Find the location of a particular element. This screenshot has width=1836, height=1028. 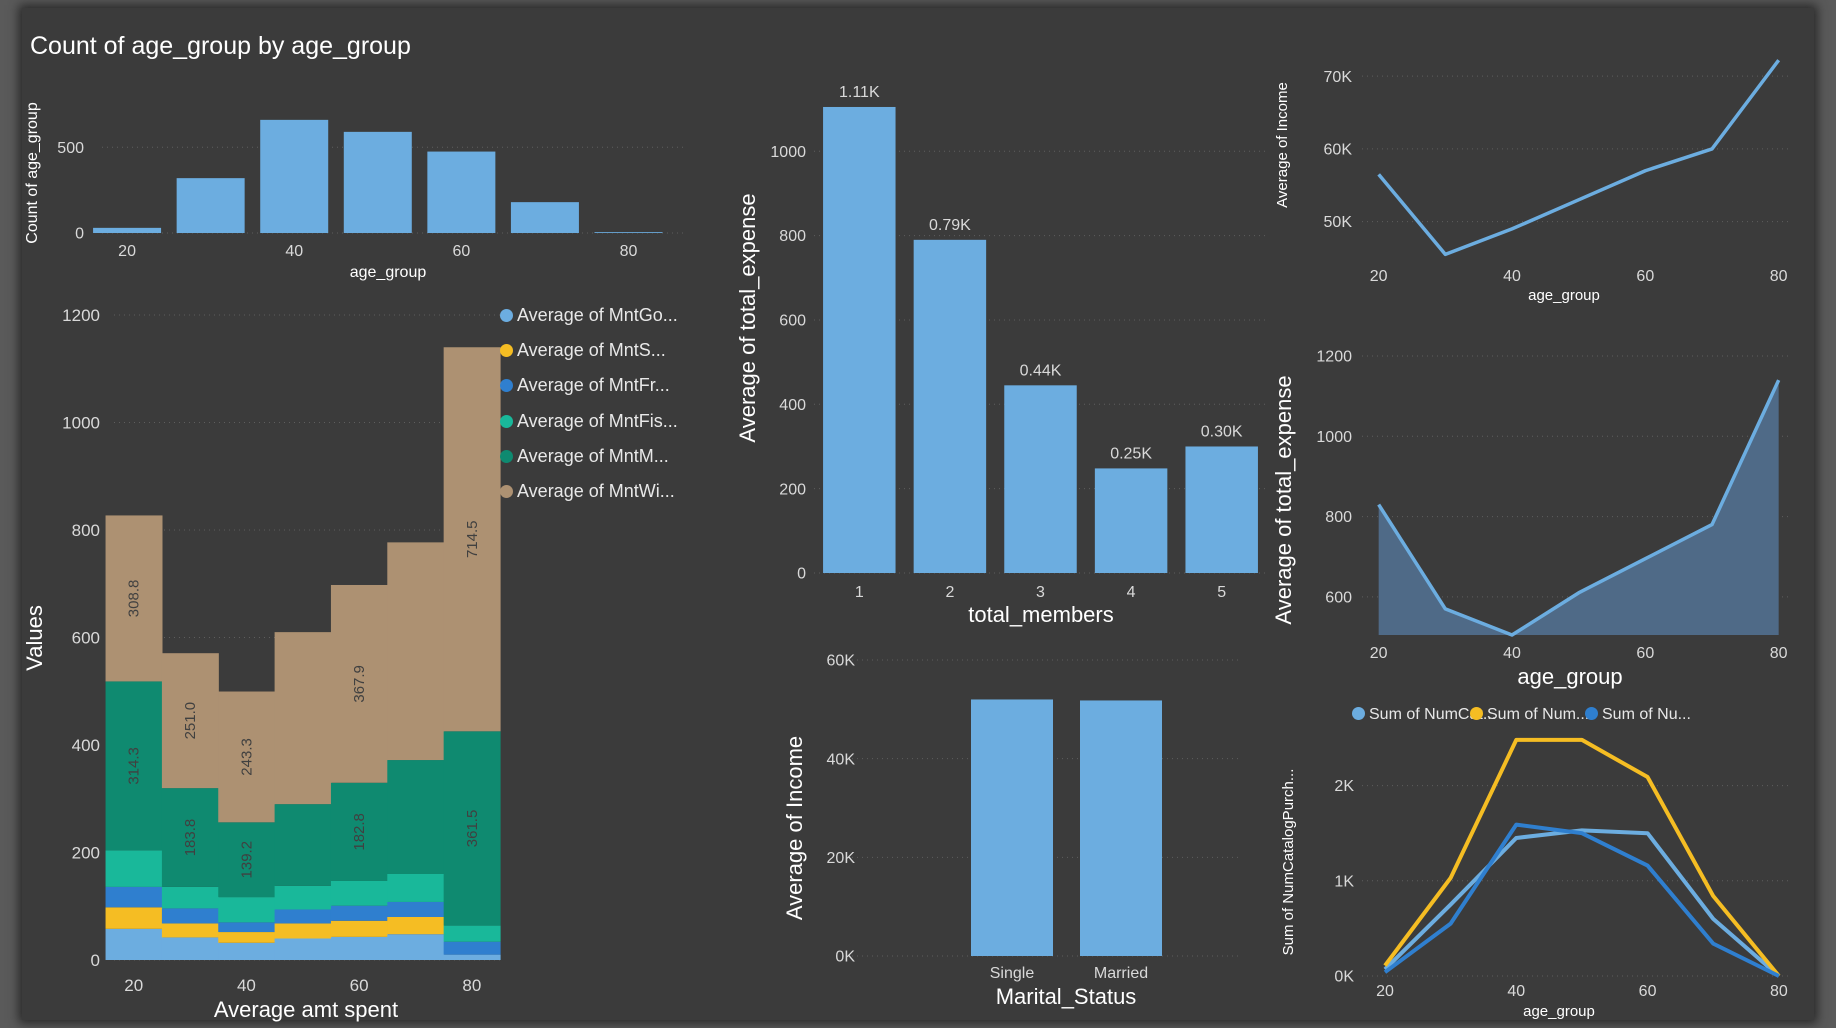

y-tick-label: 70K is located at coordinates (1338, 77).